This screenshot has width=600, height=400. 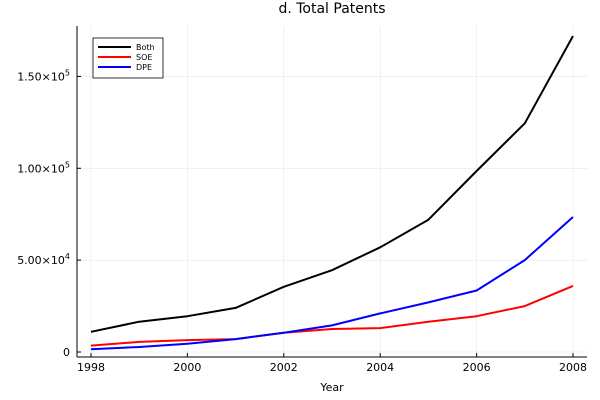 What do you see at coordinates (91, 367) in the screenshot?
I see `x-tick-label: 1998` at bounding box center [91, 367].